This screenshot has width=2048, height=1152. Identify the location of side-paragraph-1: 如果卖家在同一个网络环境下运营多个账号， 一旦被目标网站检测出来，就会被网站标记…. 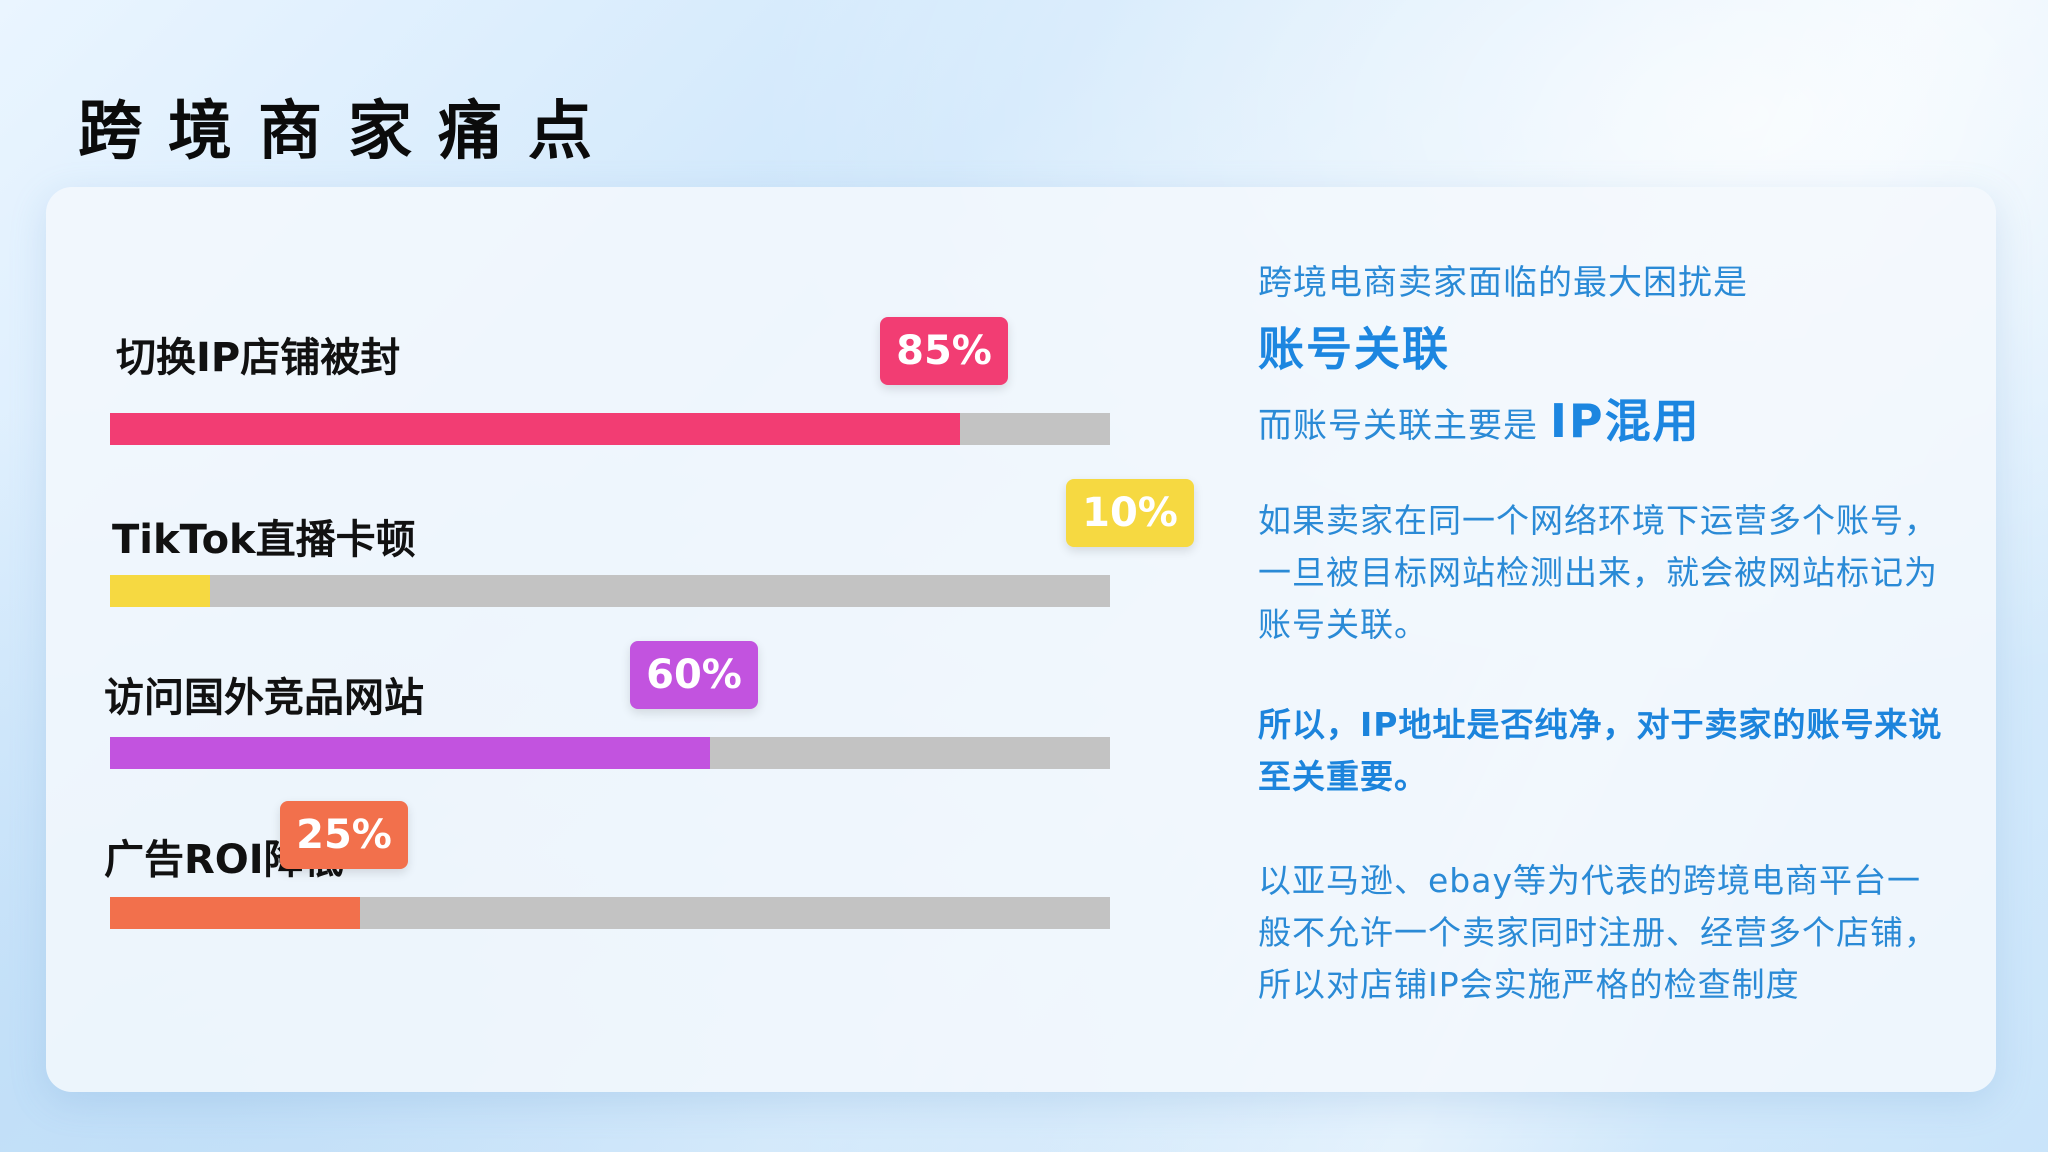
(1598, 573).